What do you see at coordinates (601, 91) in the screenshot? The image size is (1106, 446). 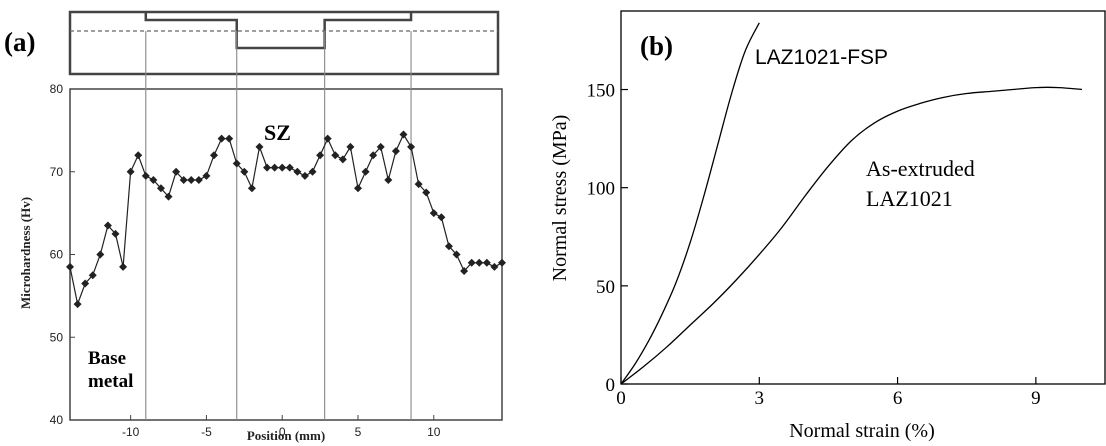 I see `y-tick-label: 150` at bounding box center [601, 91].